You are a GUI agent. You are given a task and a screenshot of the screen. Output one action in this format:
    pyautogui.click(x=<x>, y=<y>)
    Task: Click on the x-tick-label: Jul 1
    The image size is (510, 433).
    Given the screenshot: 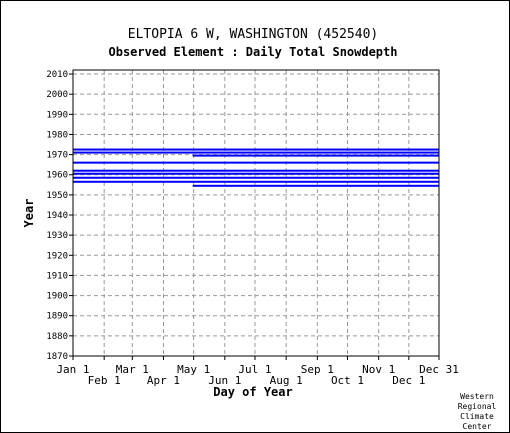 What is the action you would take?
    pyautogui.click(x=254, y=369)
    